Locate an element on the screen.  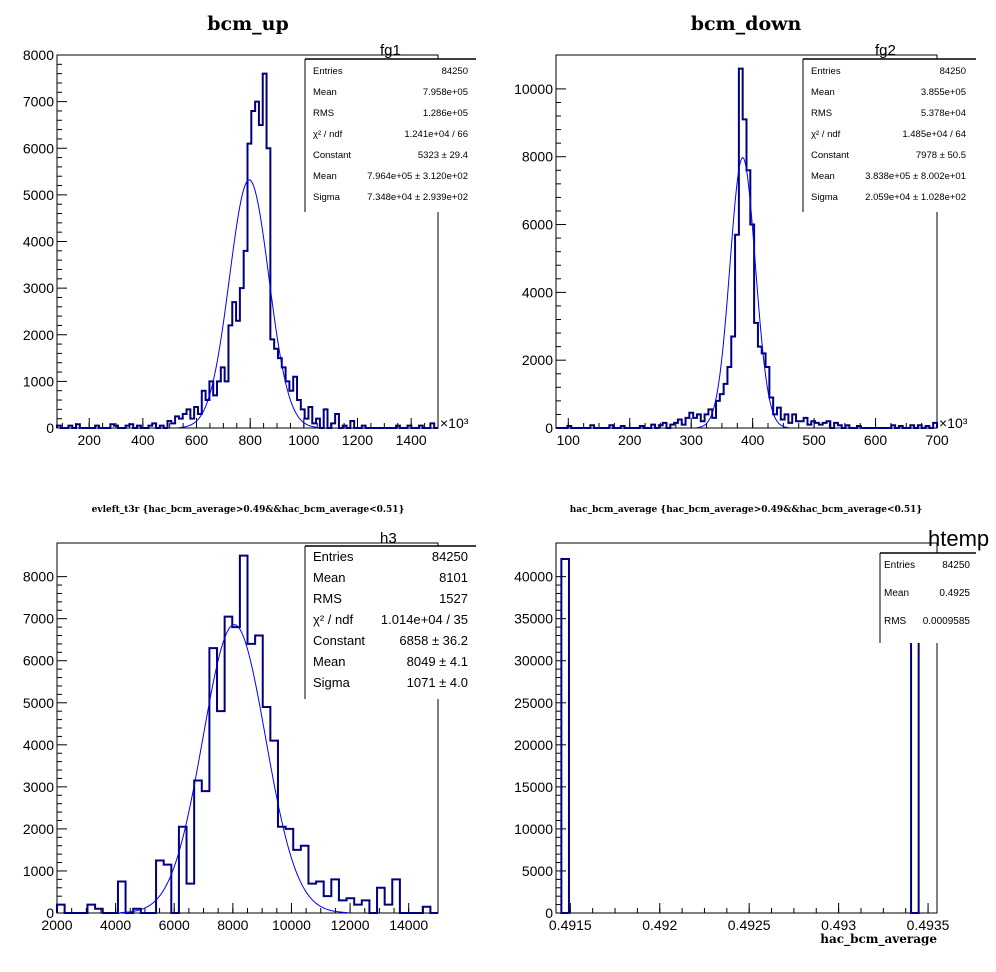
stat-value: 1527 is located at coordinates (453, 598).